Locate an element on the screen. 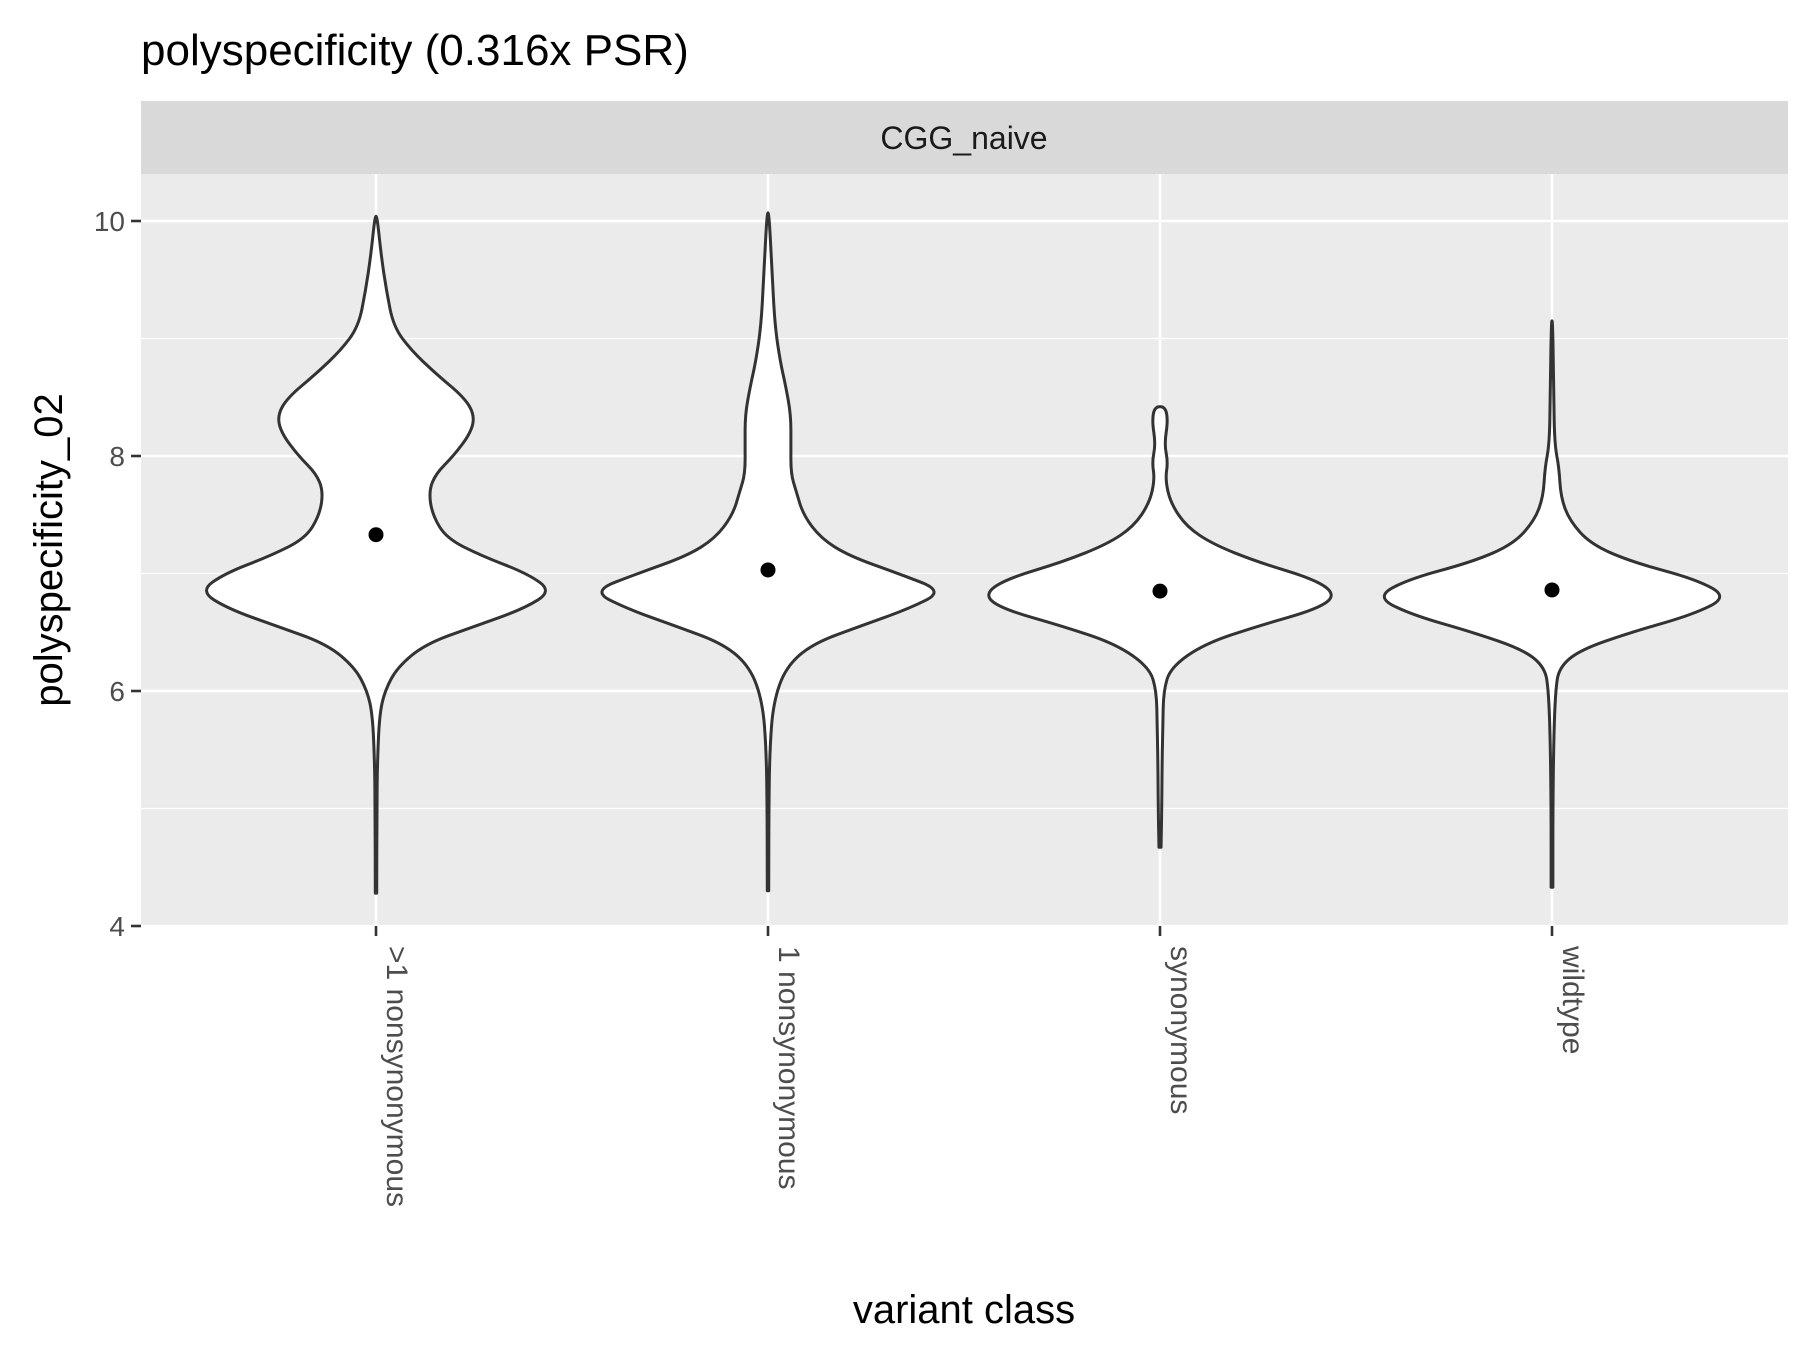  y-axis-title: polyspecificity_02 is located at coordinates (49, 550).